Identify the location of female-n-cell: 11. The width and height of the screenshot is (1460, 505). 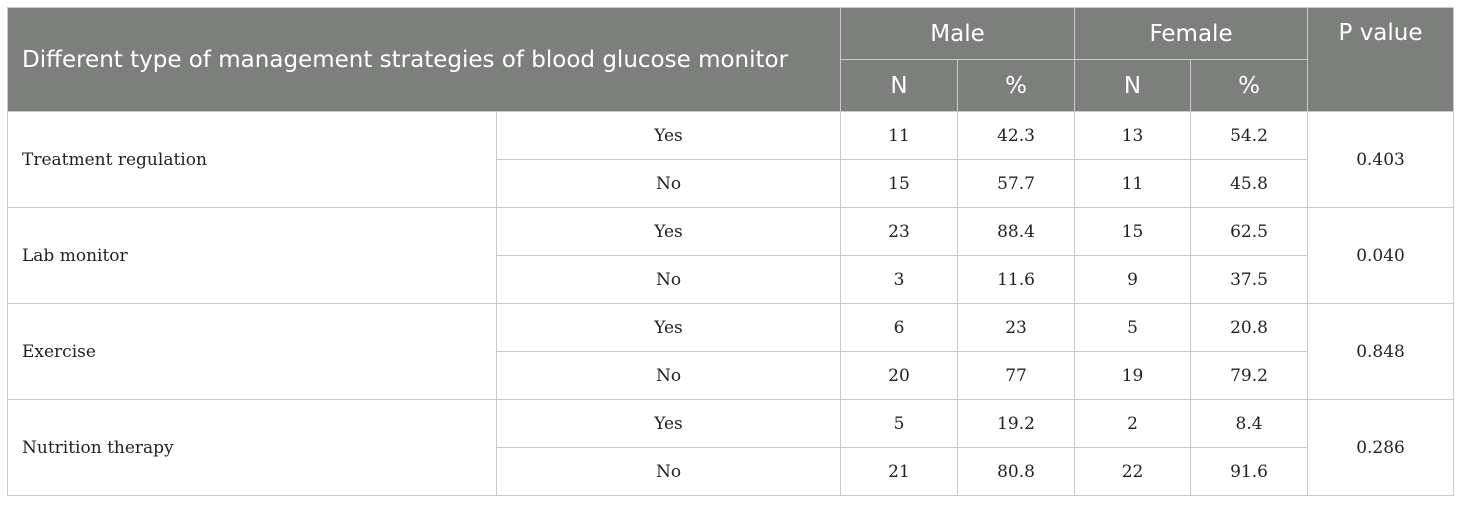
(1133, 183).